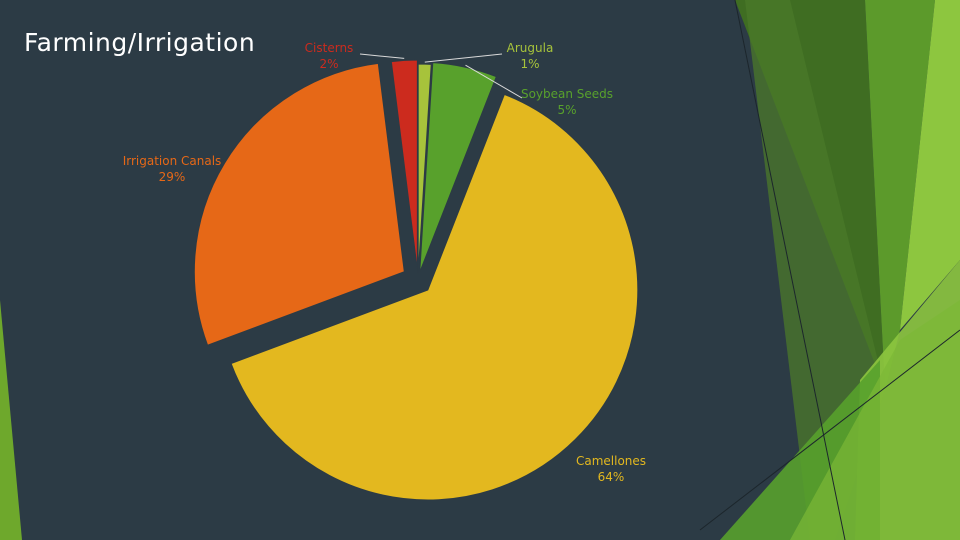 The height and width of the screenshot is (540, 960). Describe the element at coordinates (567, 102) in the screenshot. I see `data-label: Soybean Seeds 5%` at that location.